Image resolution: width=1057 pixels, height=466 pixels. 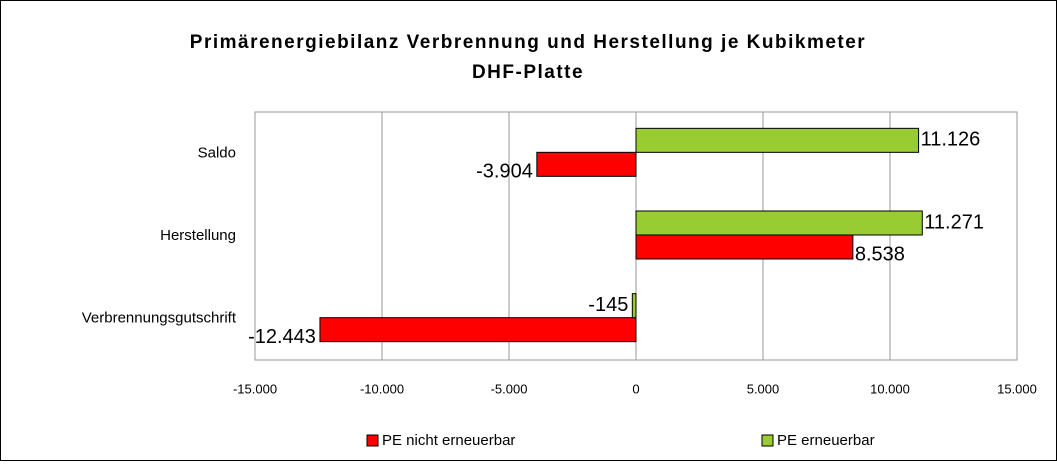 What do you see at coordinates (951, 140) in the screenshot?
I see `value-label: 11.126` at bounding box center [951, 140].